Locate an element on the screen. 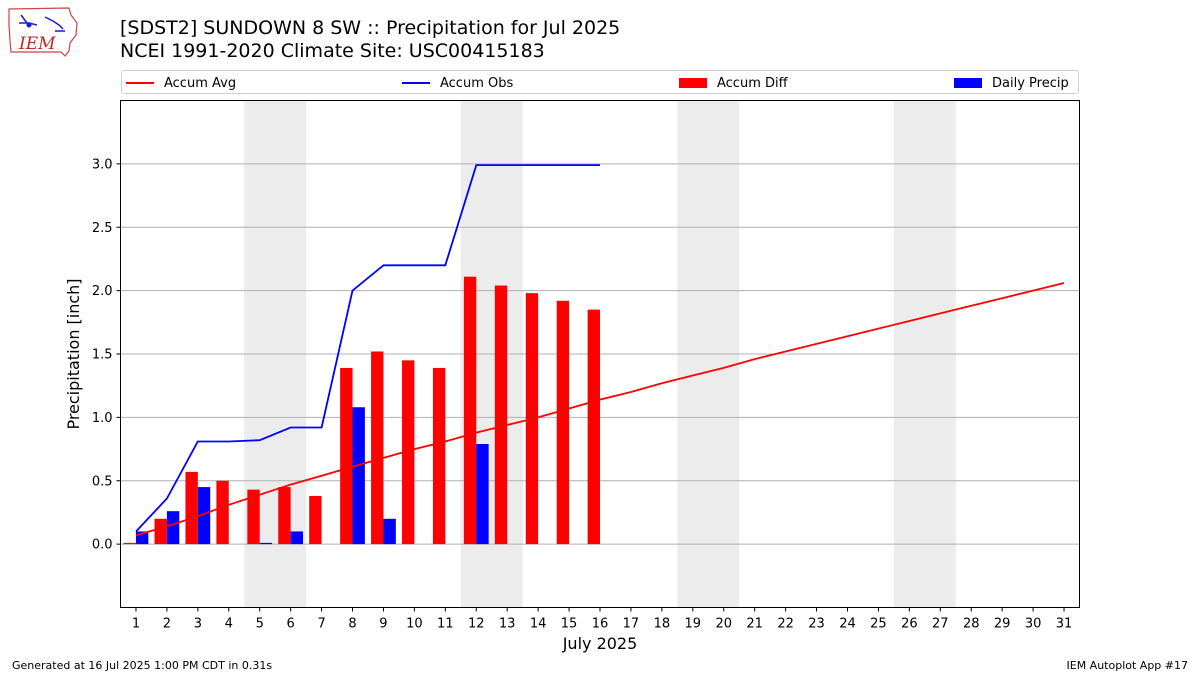  legend-item-accum-diff: Accum Diff is located at coordinates (733, 83).